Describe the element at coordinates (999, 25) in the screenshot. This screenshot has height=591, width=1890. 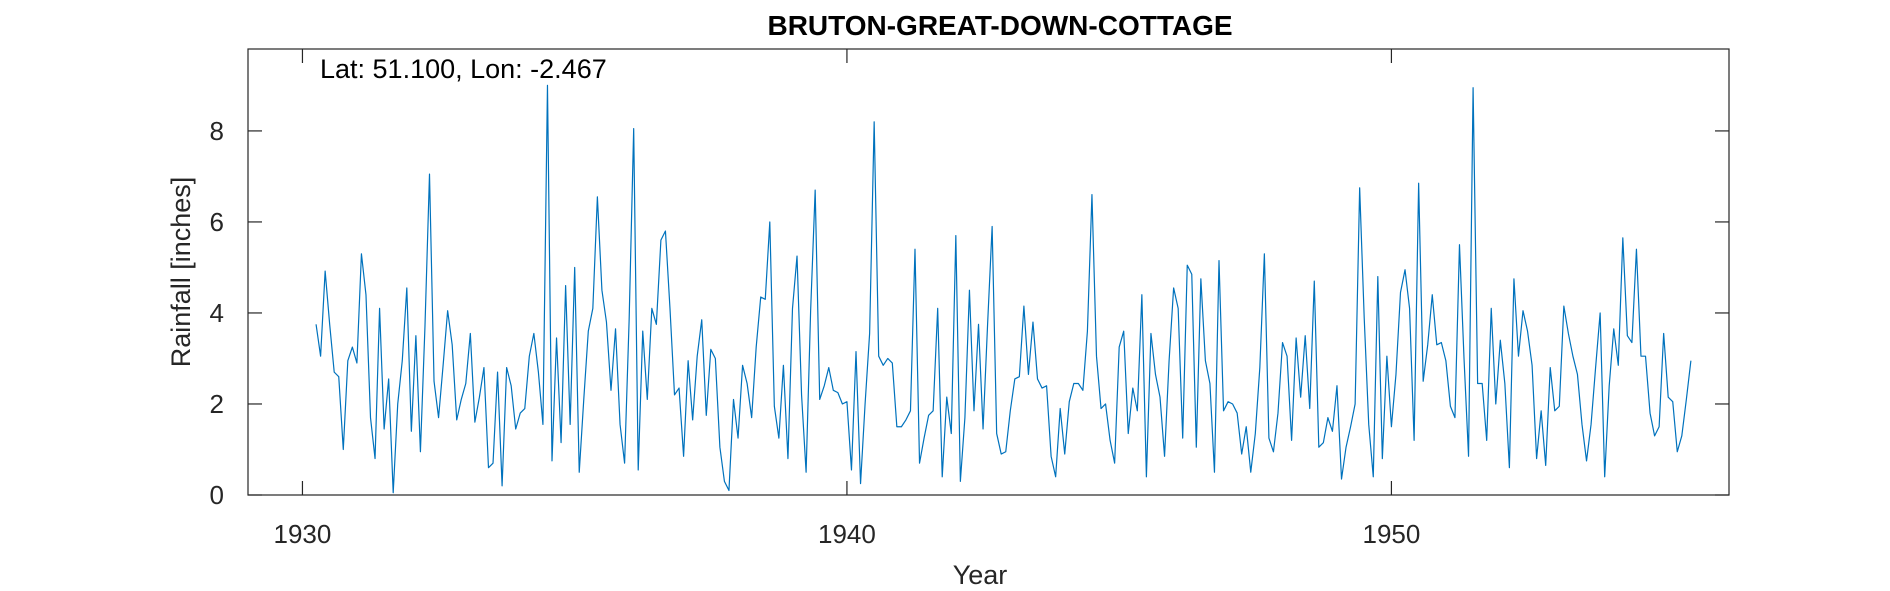
I see `chart-title: BRUTON-GREAT-DOWN-COTTAGE` at that location.